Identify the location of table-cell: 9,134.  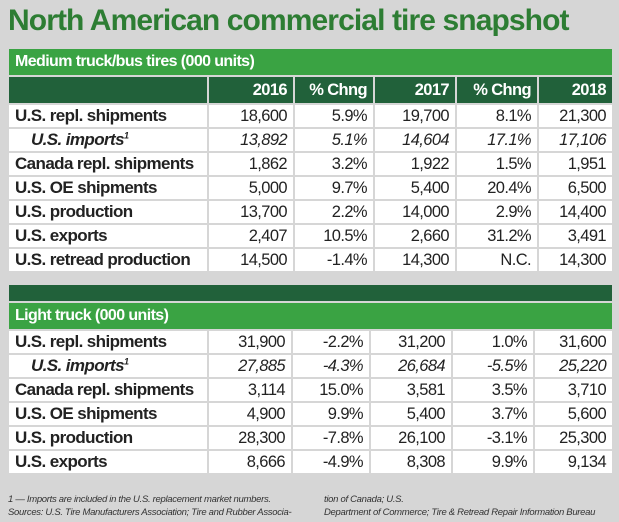
(573, 462).